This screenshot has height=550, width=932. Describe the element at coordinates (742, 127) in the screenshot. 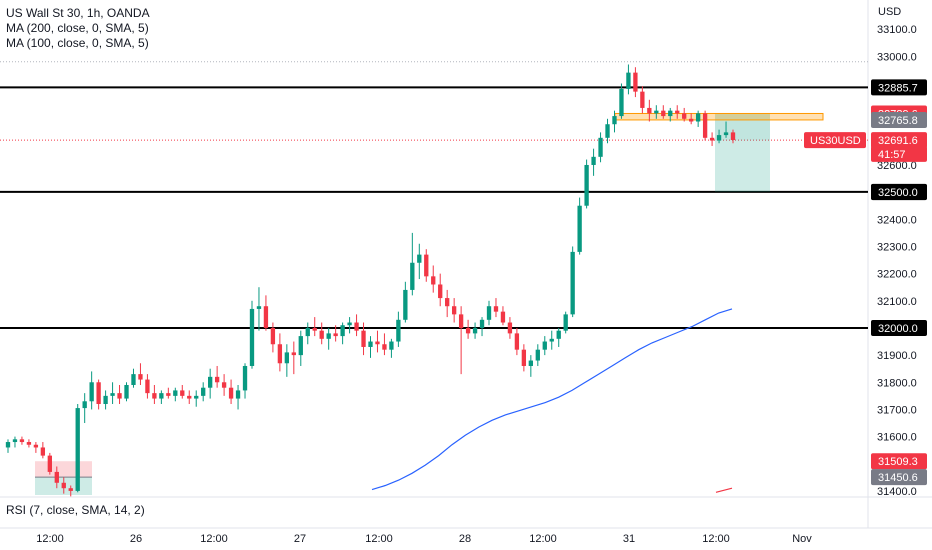

I see `position-target-zone` at that location.